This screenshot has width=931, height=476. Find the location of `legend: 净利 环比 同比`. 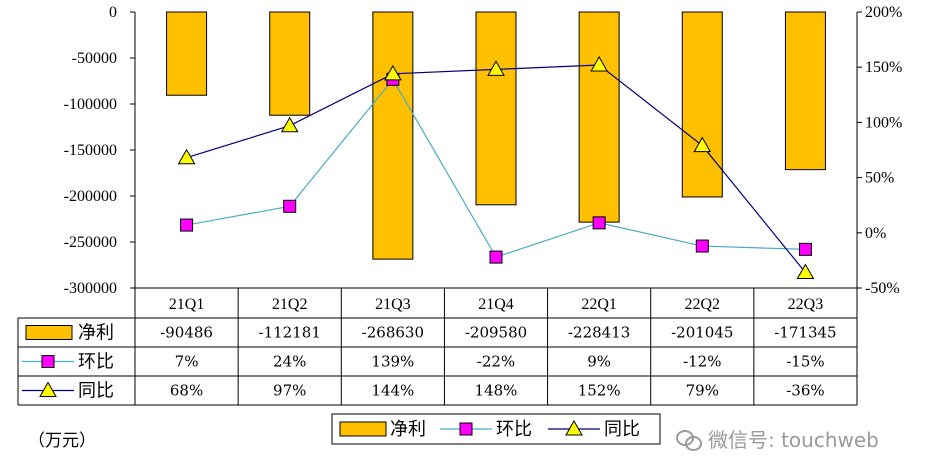

legend: 净利 环比 同比 is located at coordinates (496, 429).